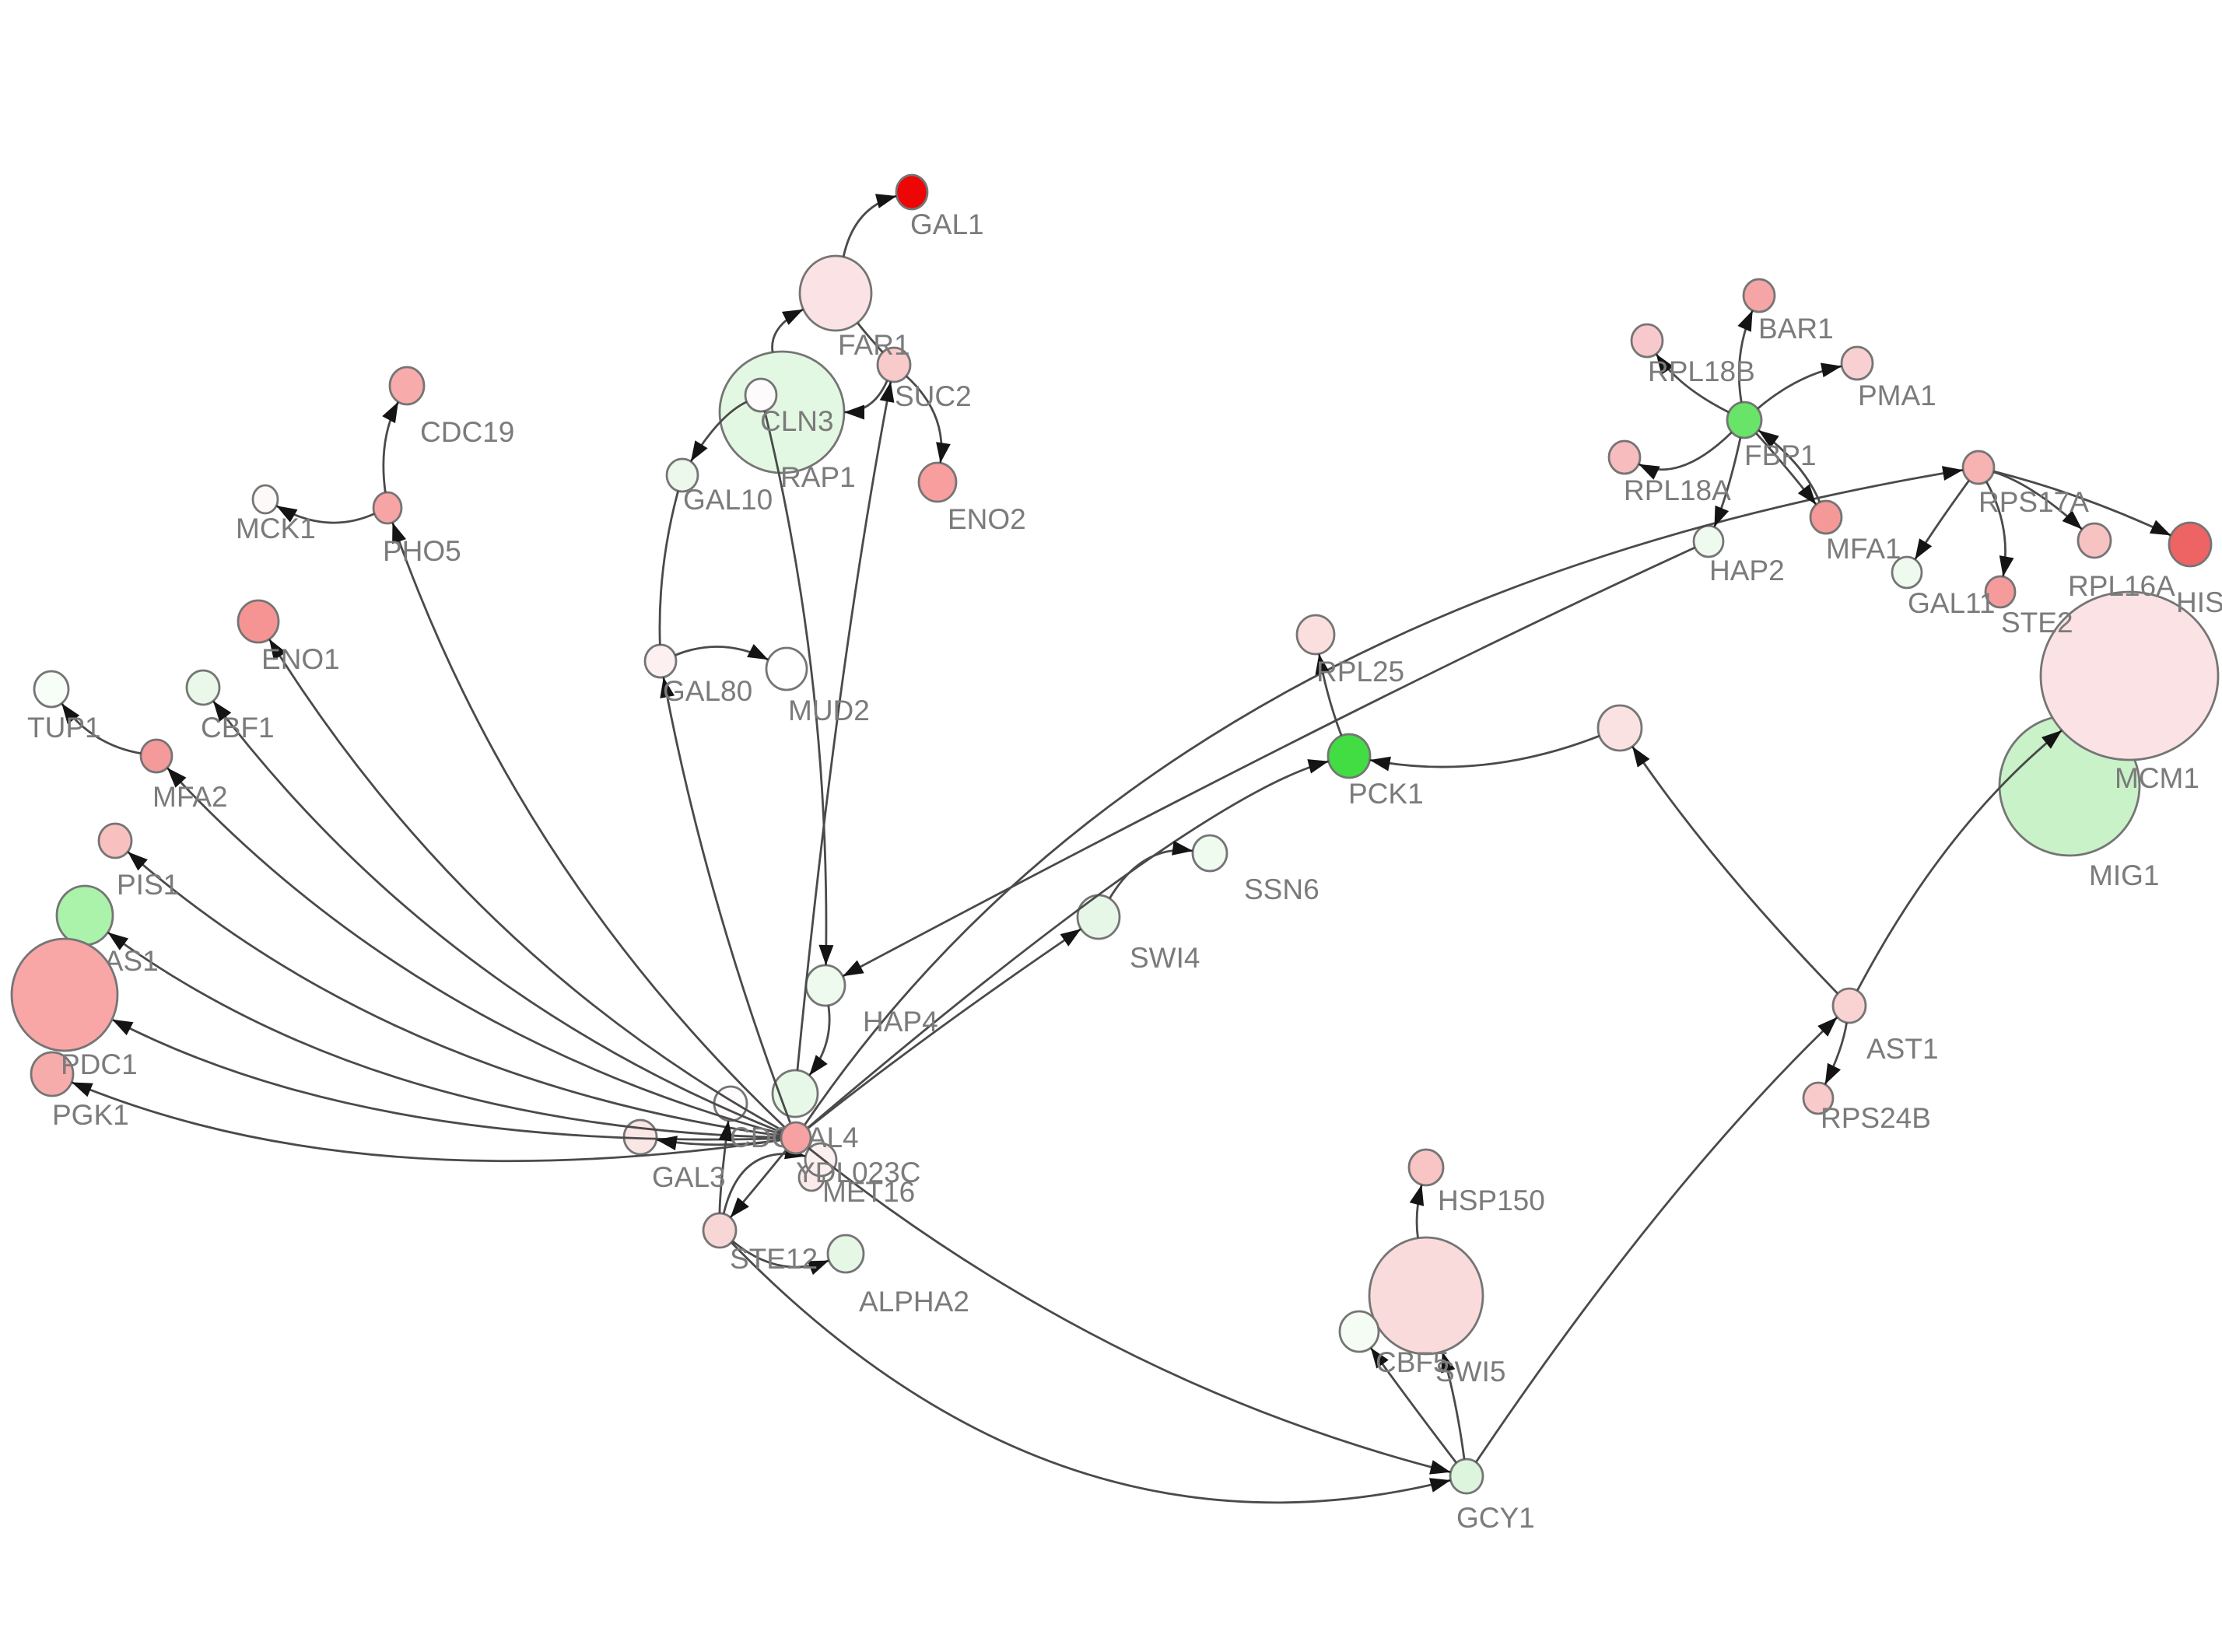 The image size is (2222, 1652). Describe the element at coordinates (1150, 874) in the screenshot. I see `edge-SWI4-SSN6` at that location.